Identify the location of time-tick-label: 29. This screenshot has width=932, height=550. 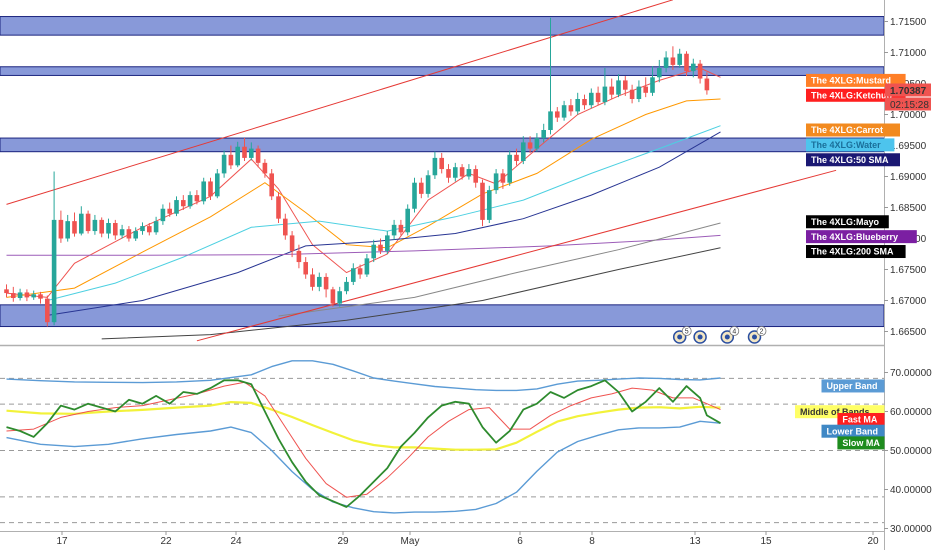
(343, 541).